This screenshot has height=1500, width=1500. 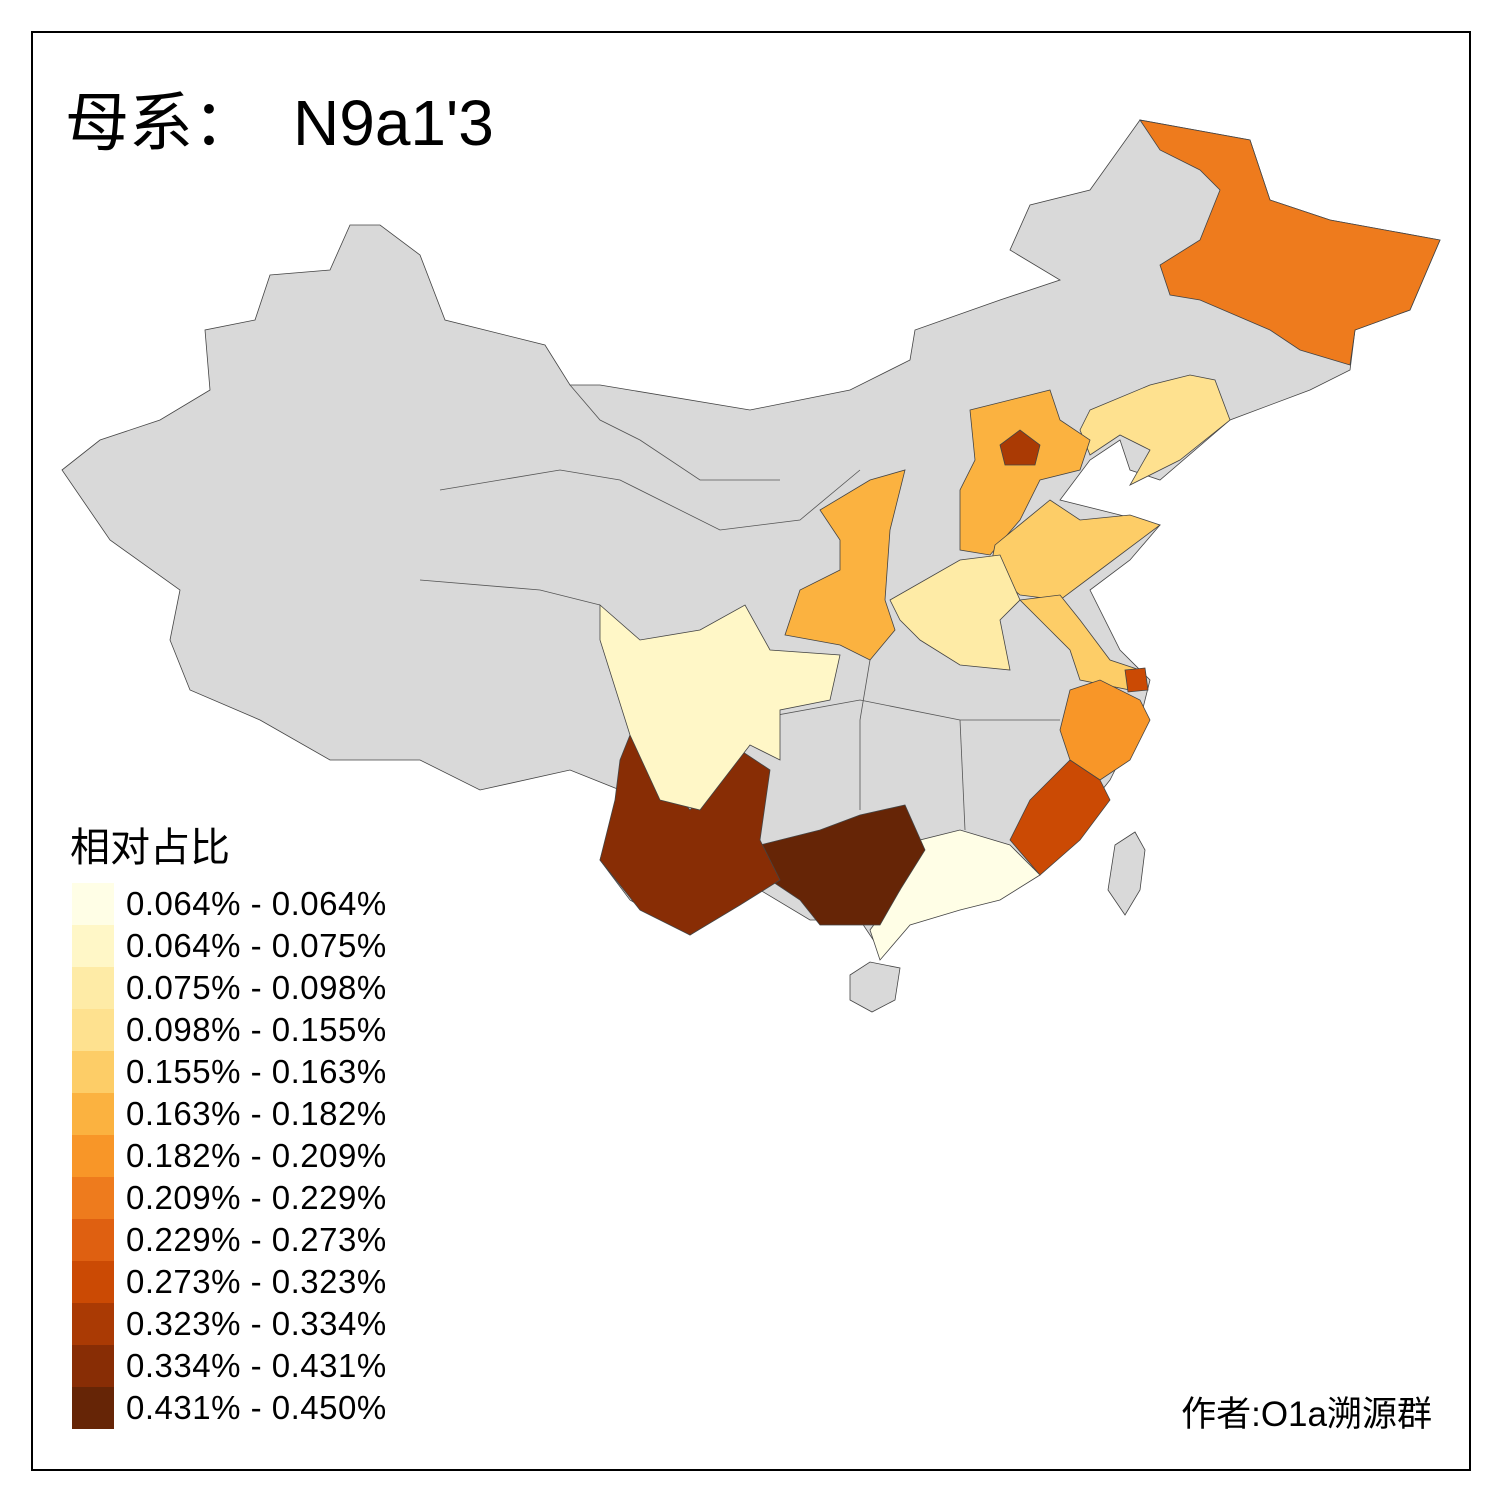 I want to click on legend-item: 0.098% - 0.155%, so click(x=229, y=1030).